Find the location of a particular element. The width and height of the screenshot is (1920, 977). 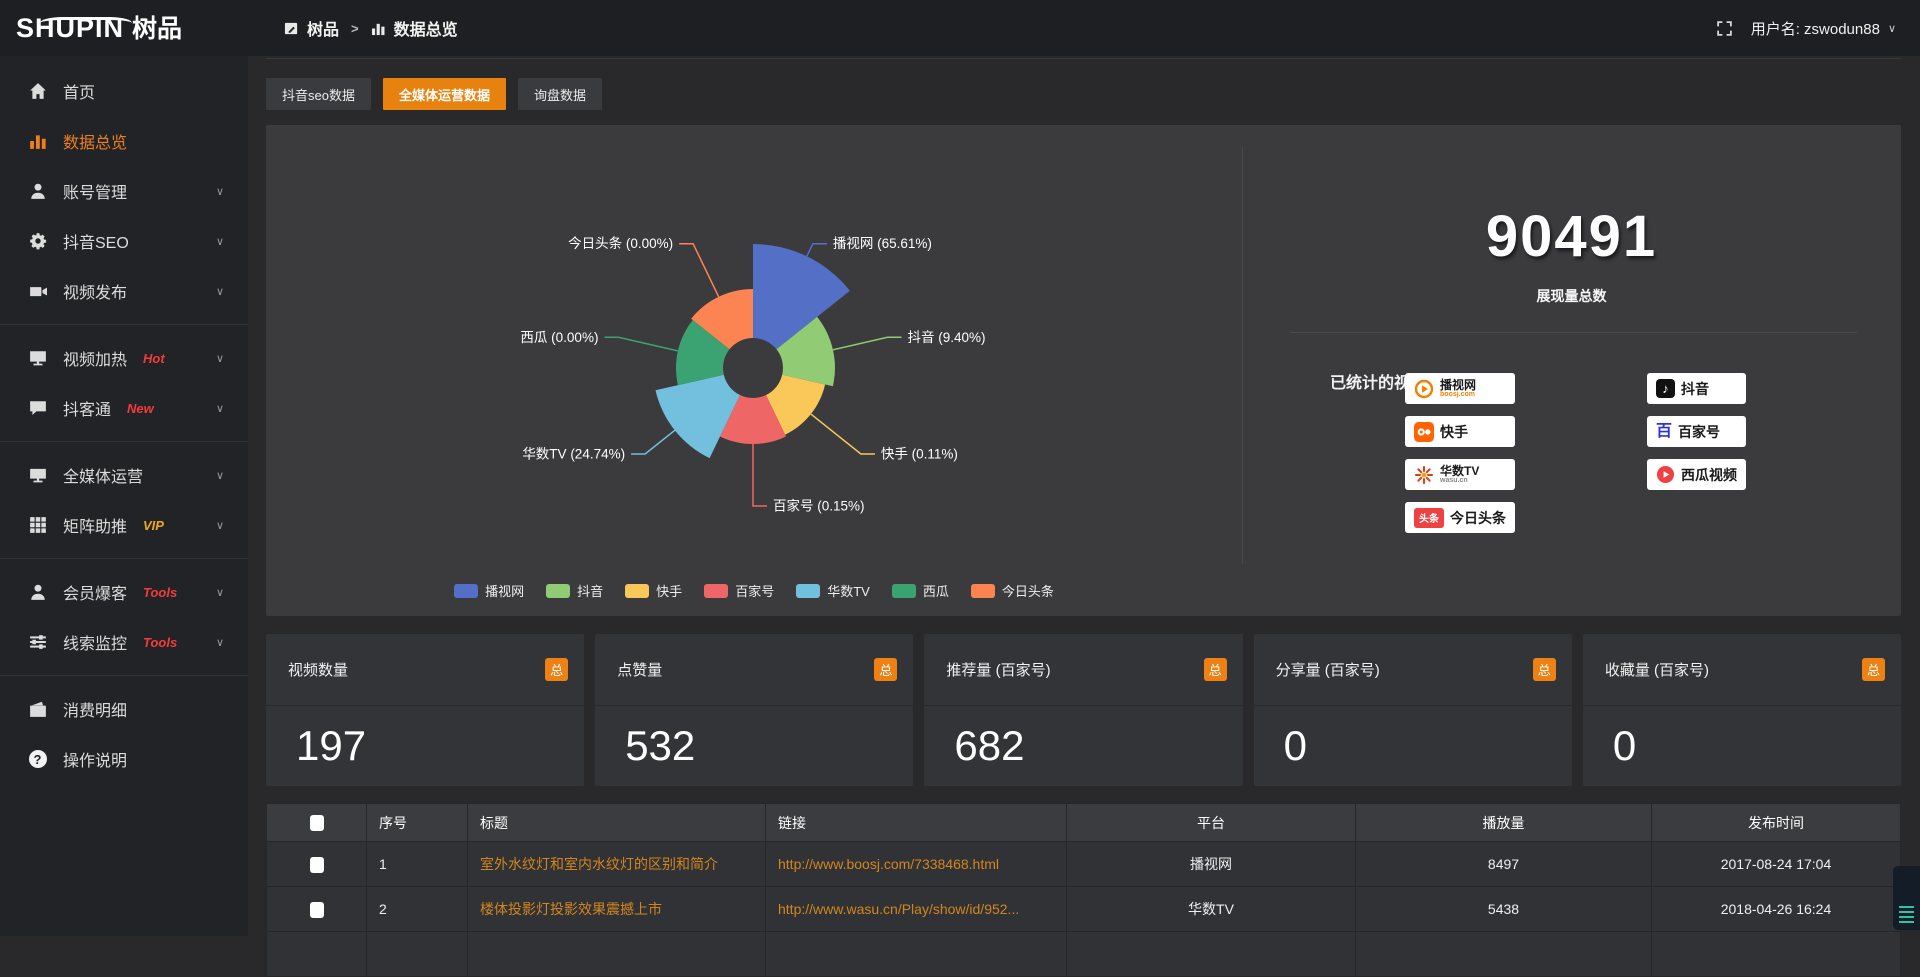

legend-label: 快手 is located at coordinates (669, 590).